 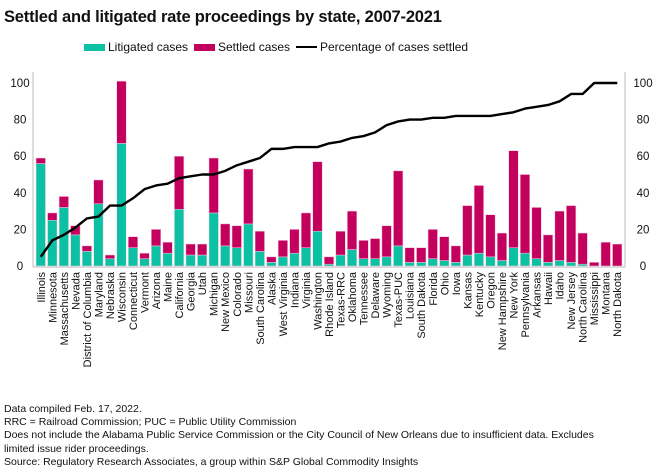 I want to click on x-tick-label: Arkansas, so click(x=538, y=295).